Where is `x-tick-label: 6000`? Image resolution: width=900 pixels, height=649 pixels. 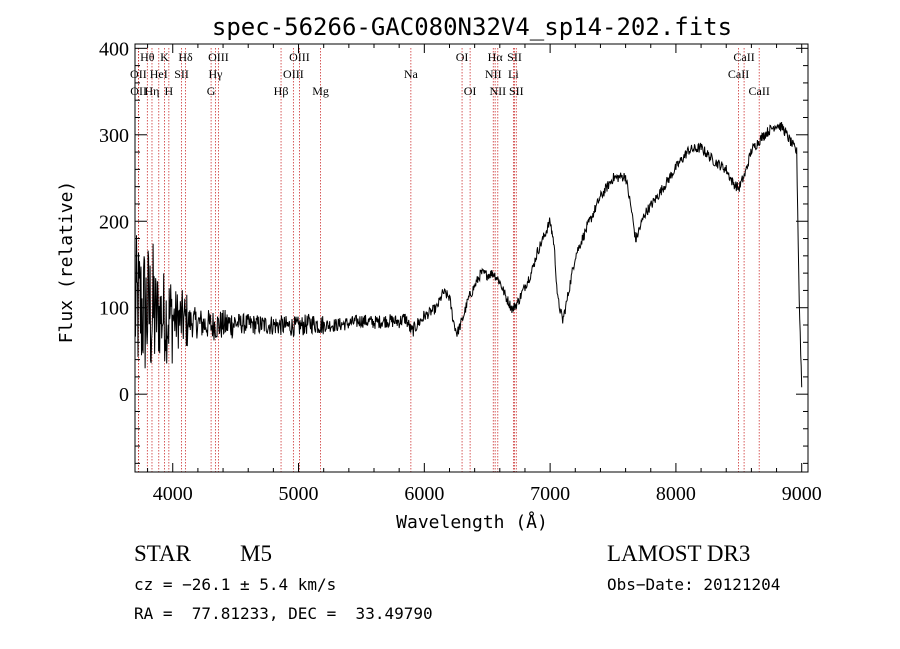 x-tick-label: 6000 is located at coordinates (424, 494).